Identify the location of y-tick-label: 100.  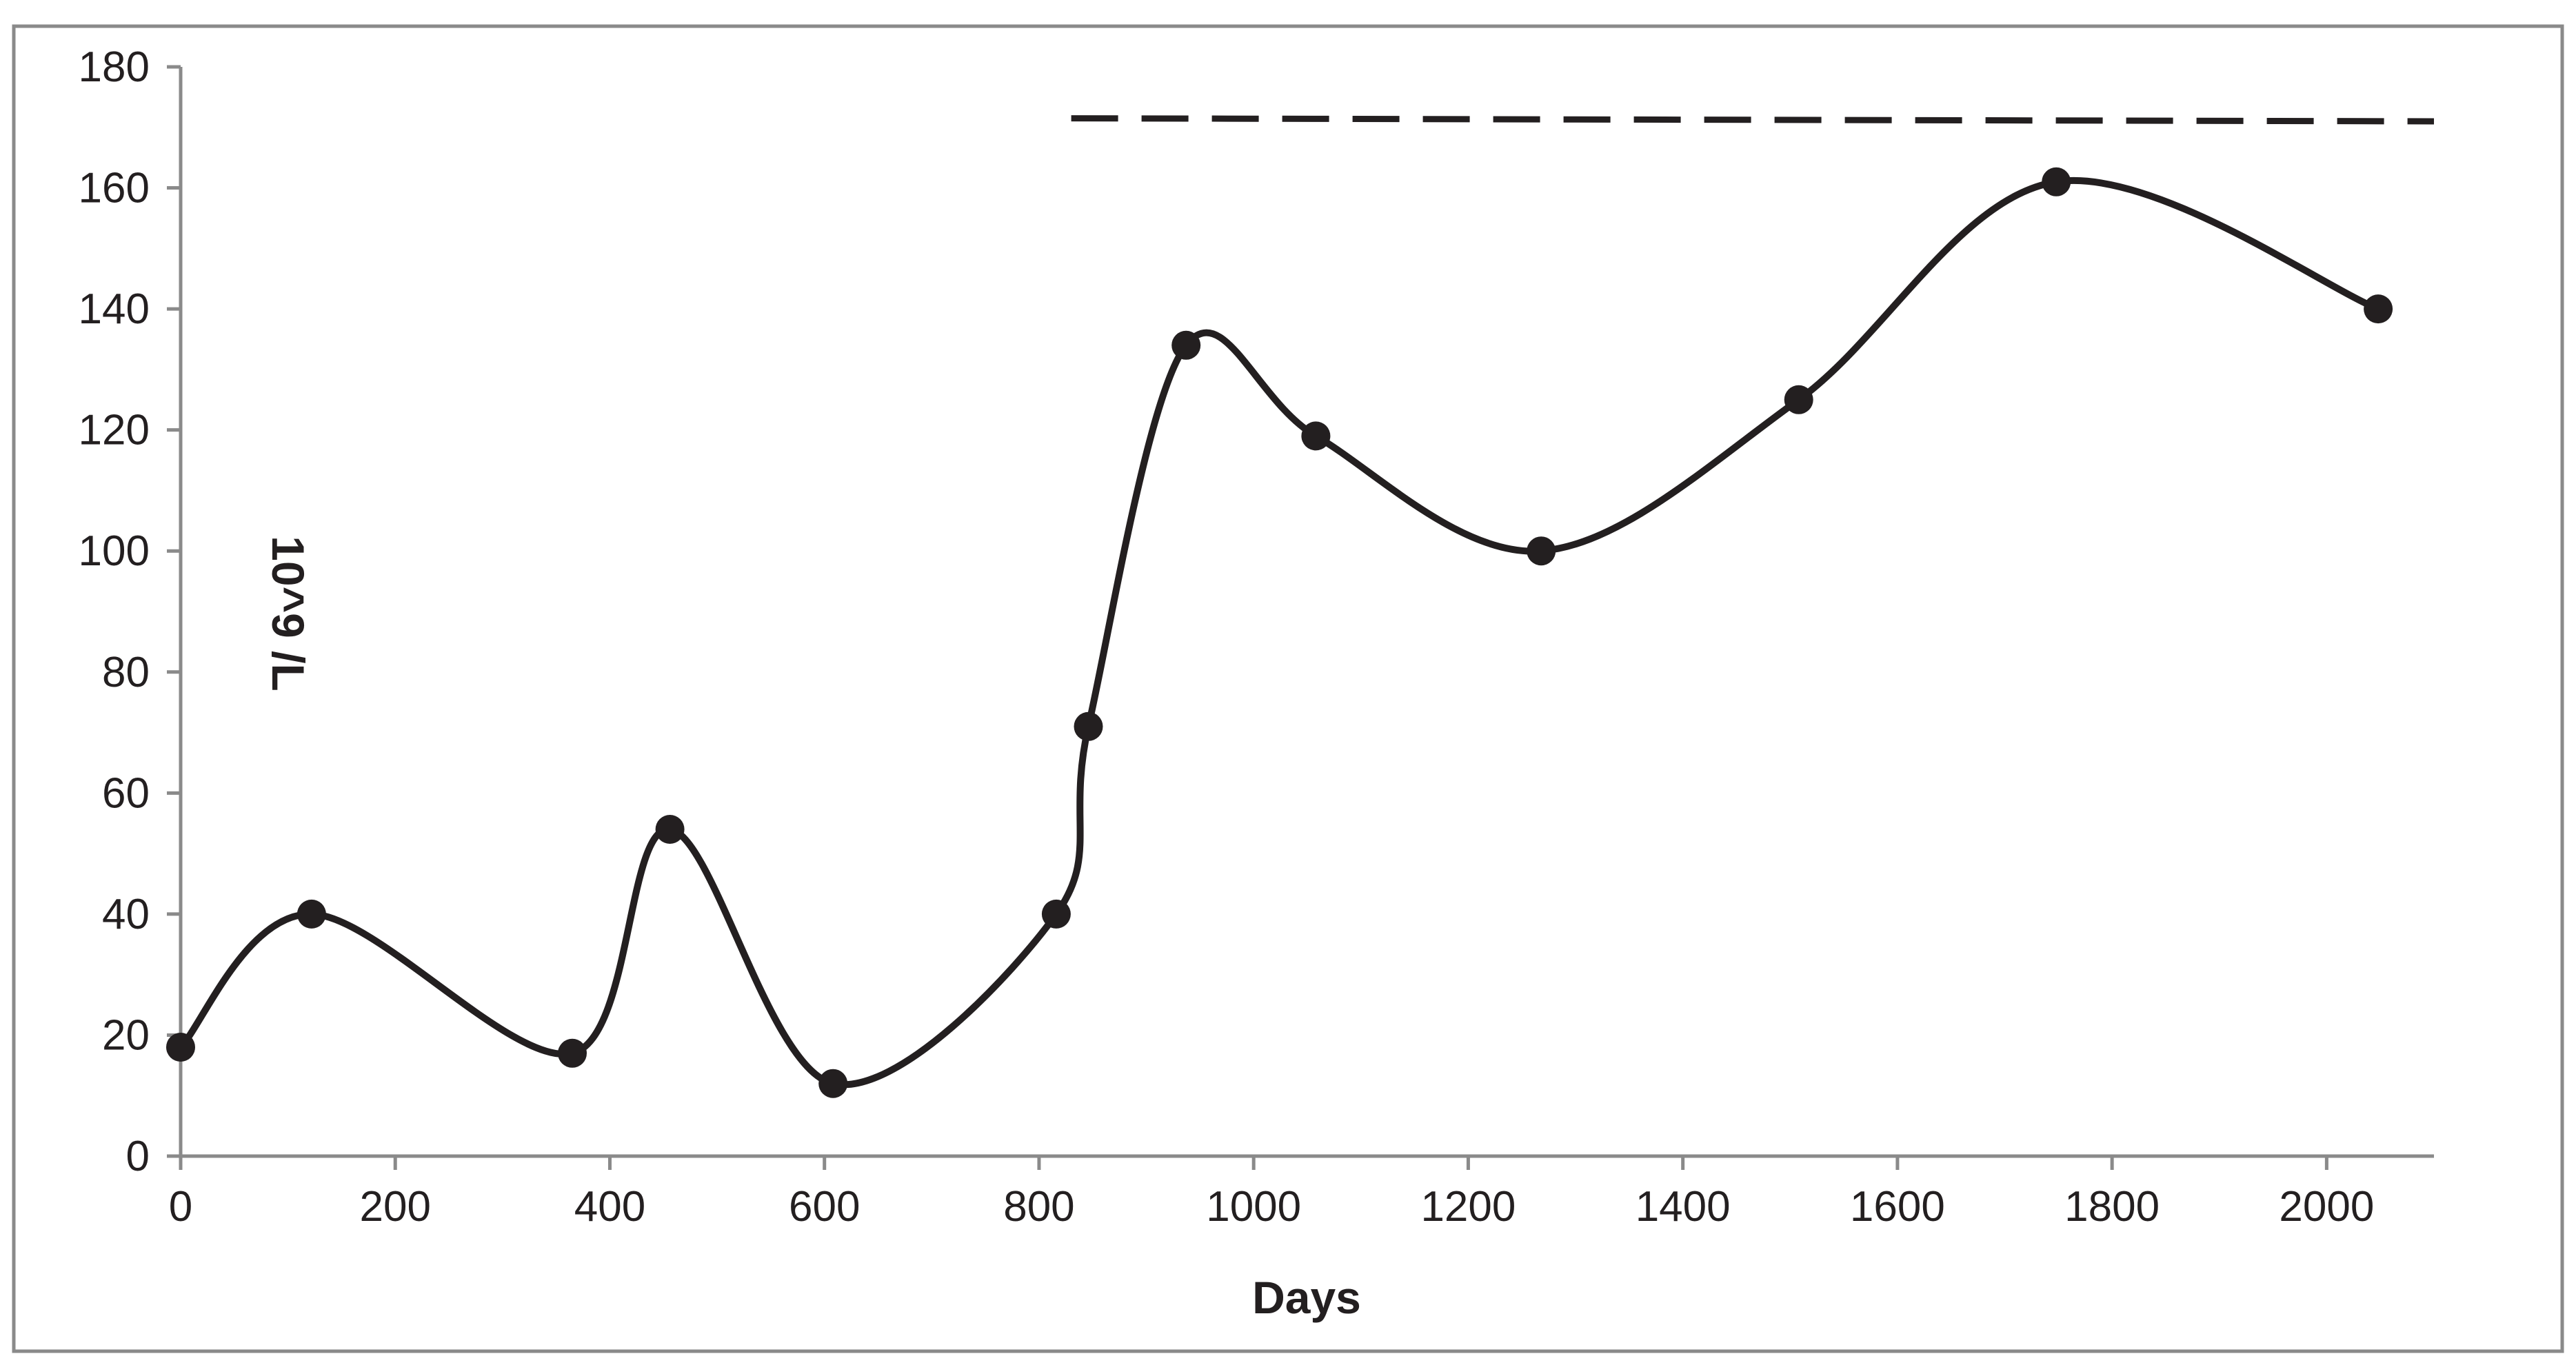
(114, 551).